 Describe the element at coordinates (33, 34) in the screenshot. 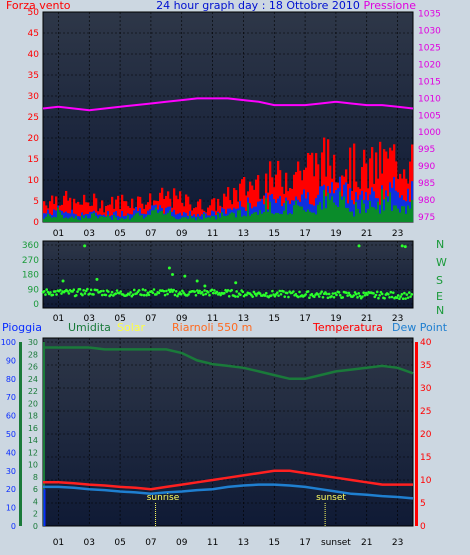

I see `wind-tick-label: 45` at that location.